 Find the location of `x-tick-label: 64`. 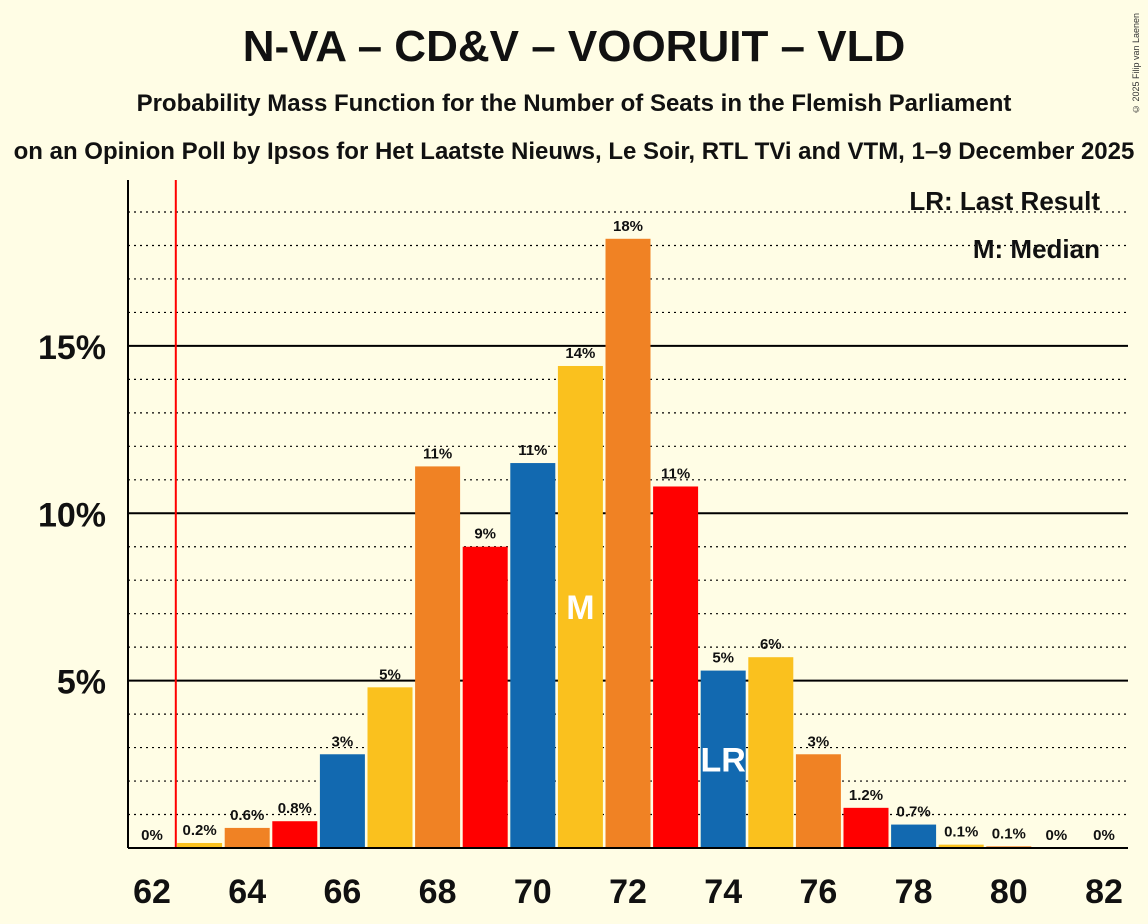

x-tick-label: 64 is located at coordinates (247, 892).